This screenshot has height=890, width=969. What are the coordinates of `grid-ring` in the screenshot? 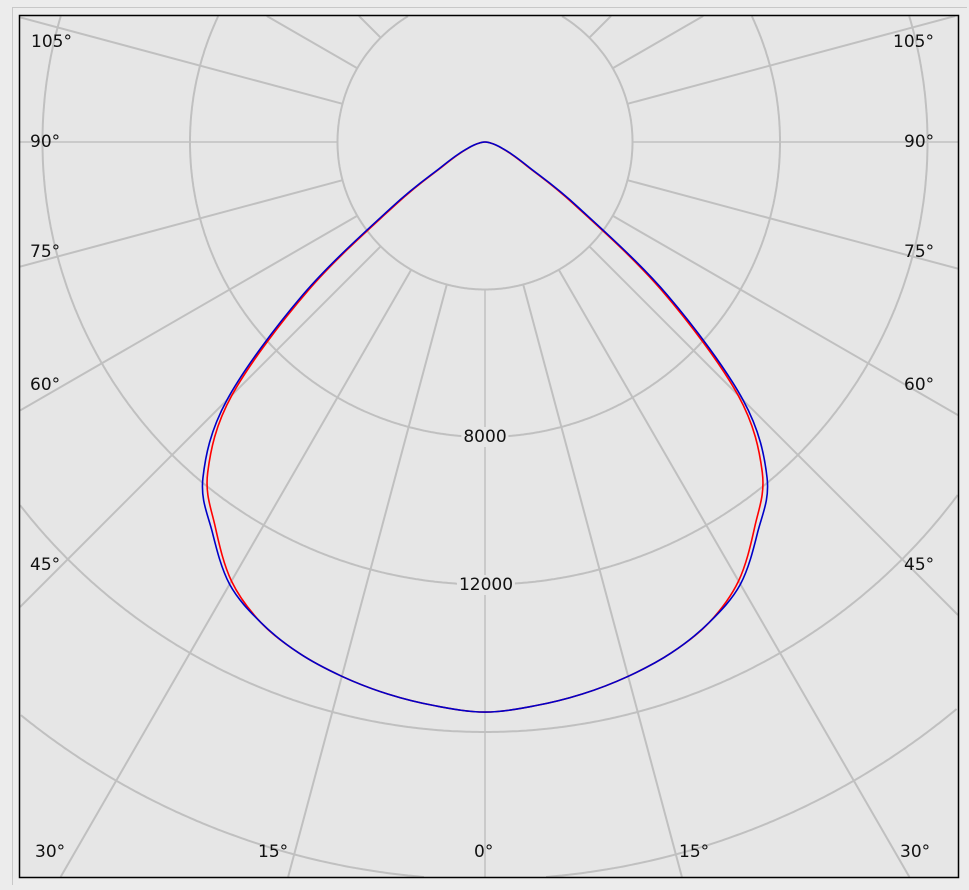 It's located at (485, 153).